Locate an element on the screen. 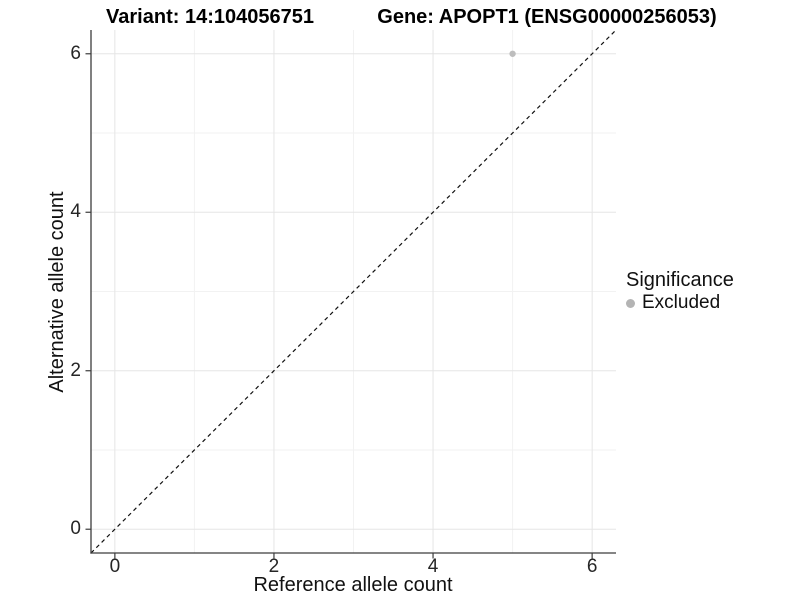 Image resolution: width=800 pixels, height=600 pixels. y-tick-label: 0 is located at coordinates (75, 529).